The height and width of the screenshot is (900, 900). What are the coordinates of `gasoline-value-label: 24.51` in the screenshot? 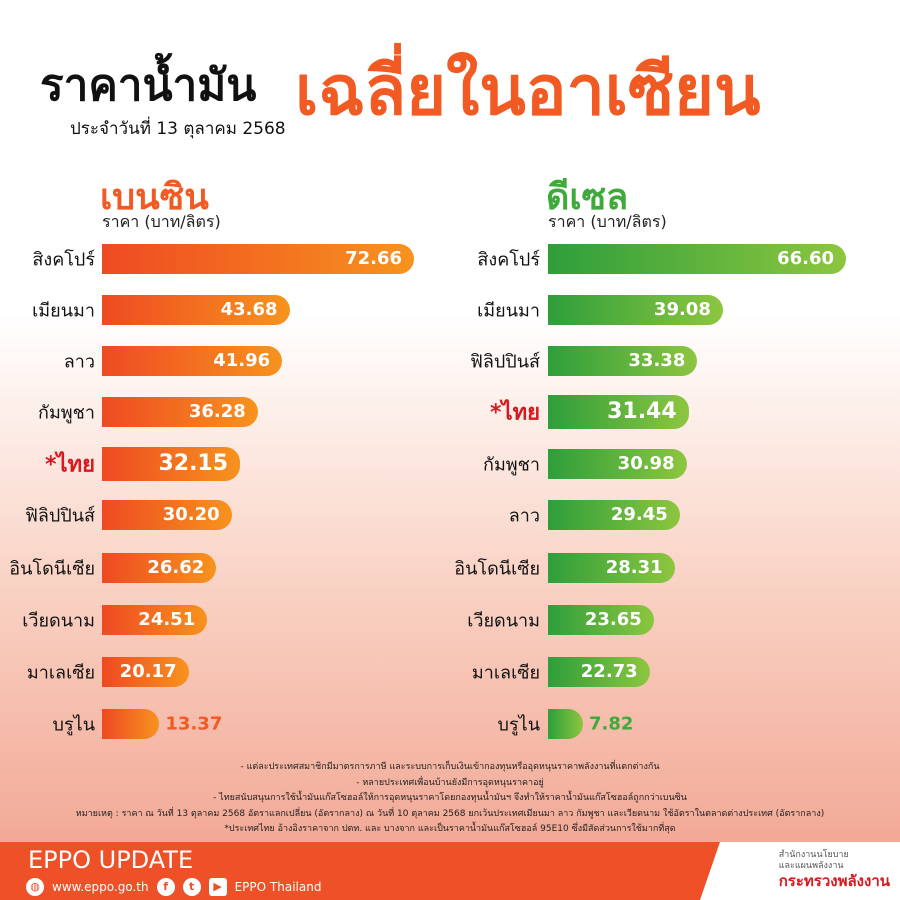 It's located at (167, 619).